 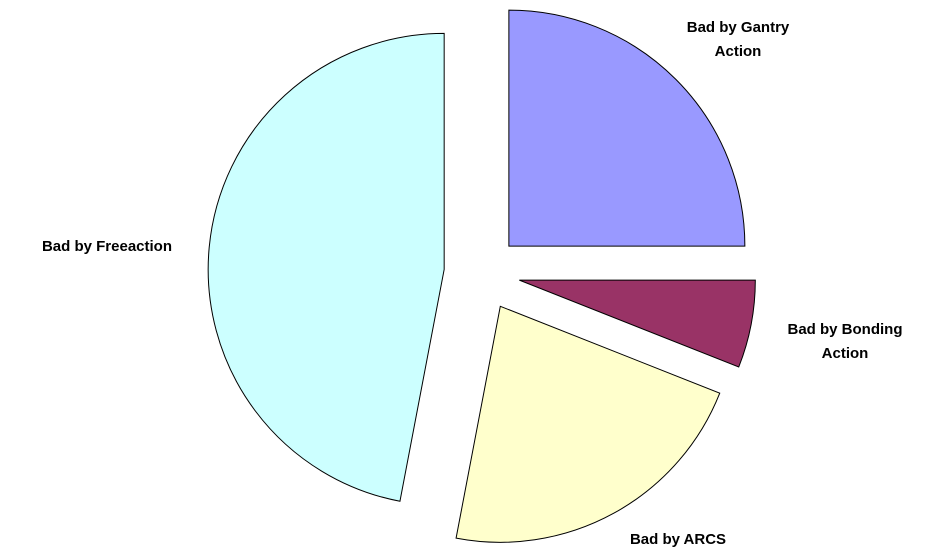 What do you see at coordinates (738, 39) in the screenshot?
I see `slice-label: Bad by Gantry Action` at bounding box center [738, 39].